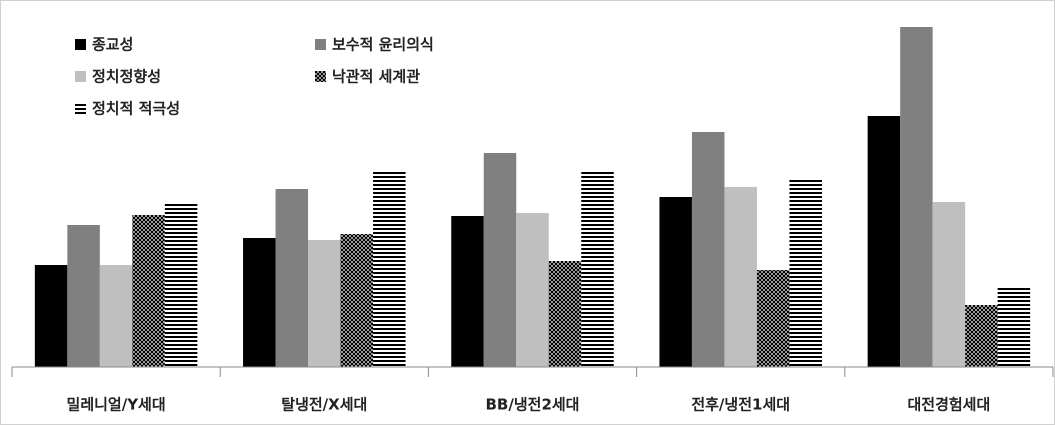 This screenshot has height=425, width=1055. I want to click on x-tick-label: 탈냉전/X세대, so click(324, 405).